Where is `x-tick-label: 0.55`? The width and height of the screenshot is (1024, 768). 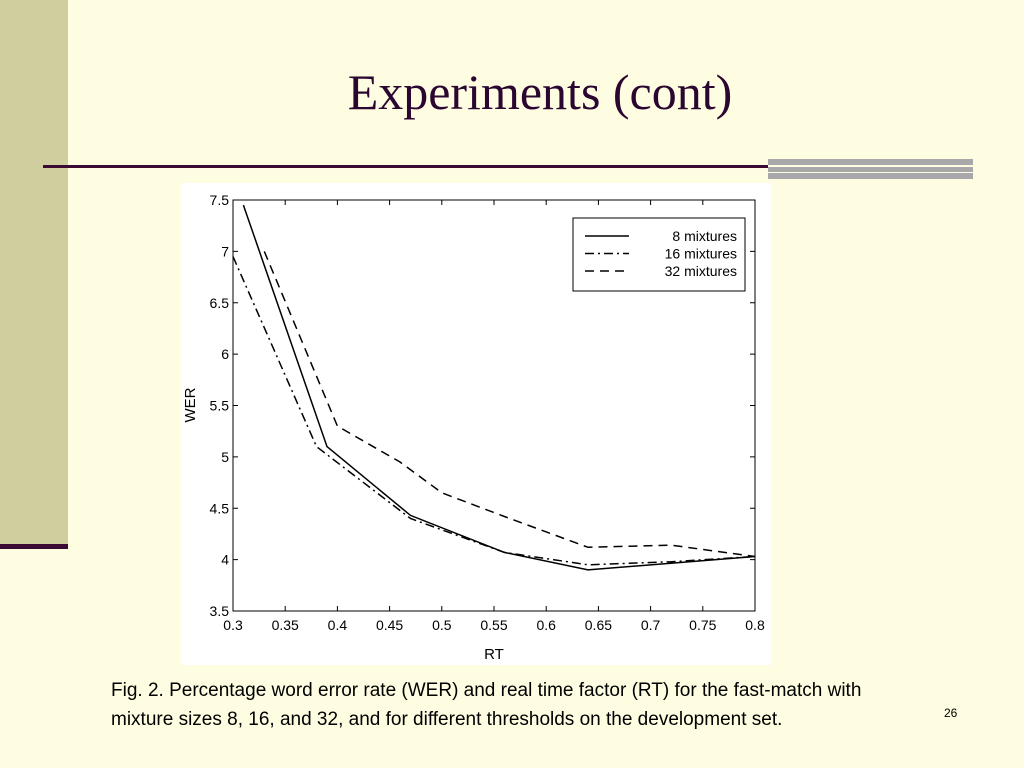 x-tick-label: 0.55 is located at coordinates (493, 625).